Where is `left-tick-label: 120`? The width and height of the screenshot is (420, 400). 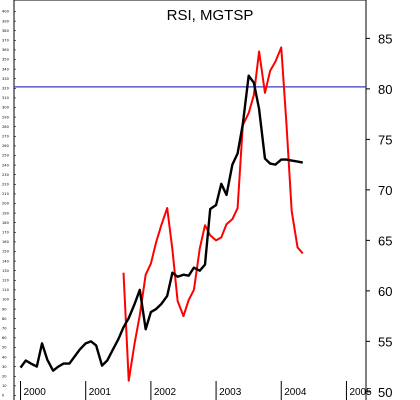 left-tick-label: 120 is located at coordinates (6, 280).